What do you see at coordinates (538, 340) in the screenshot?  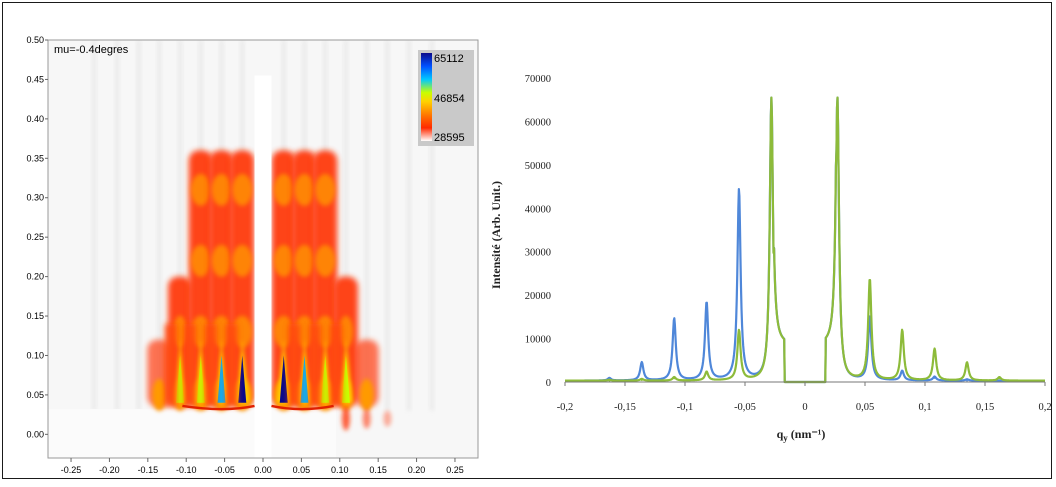 I see `y-tick-label: 10000` at bounding box center [538, 340].